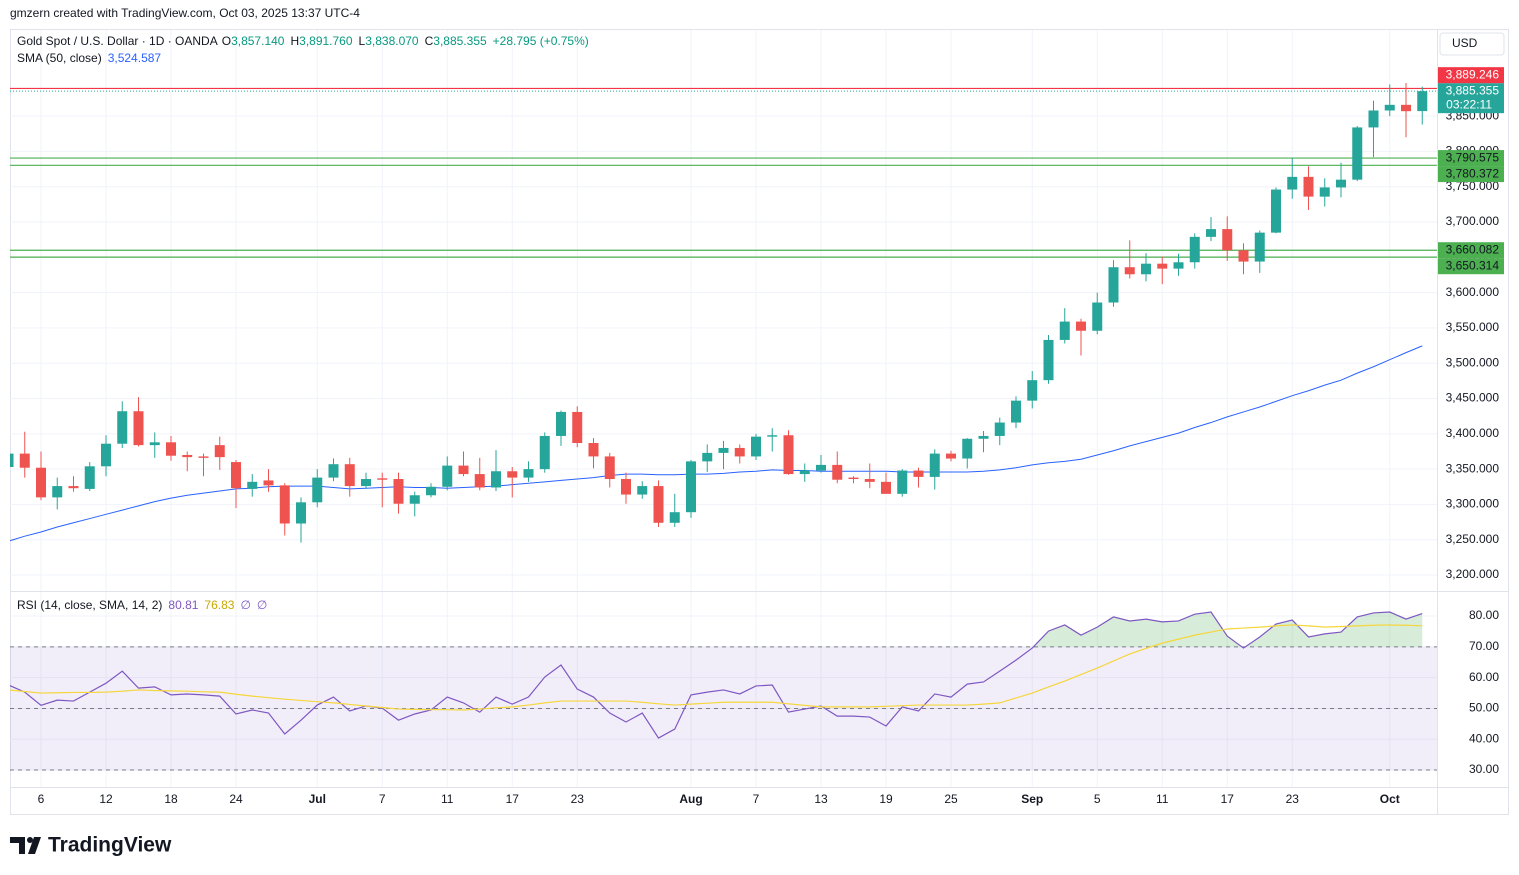  What do you see at coordinates (392, 41) in the screenshot?
I see `ohlc-value: 3,838.070` at bounding box center [392, 41].